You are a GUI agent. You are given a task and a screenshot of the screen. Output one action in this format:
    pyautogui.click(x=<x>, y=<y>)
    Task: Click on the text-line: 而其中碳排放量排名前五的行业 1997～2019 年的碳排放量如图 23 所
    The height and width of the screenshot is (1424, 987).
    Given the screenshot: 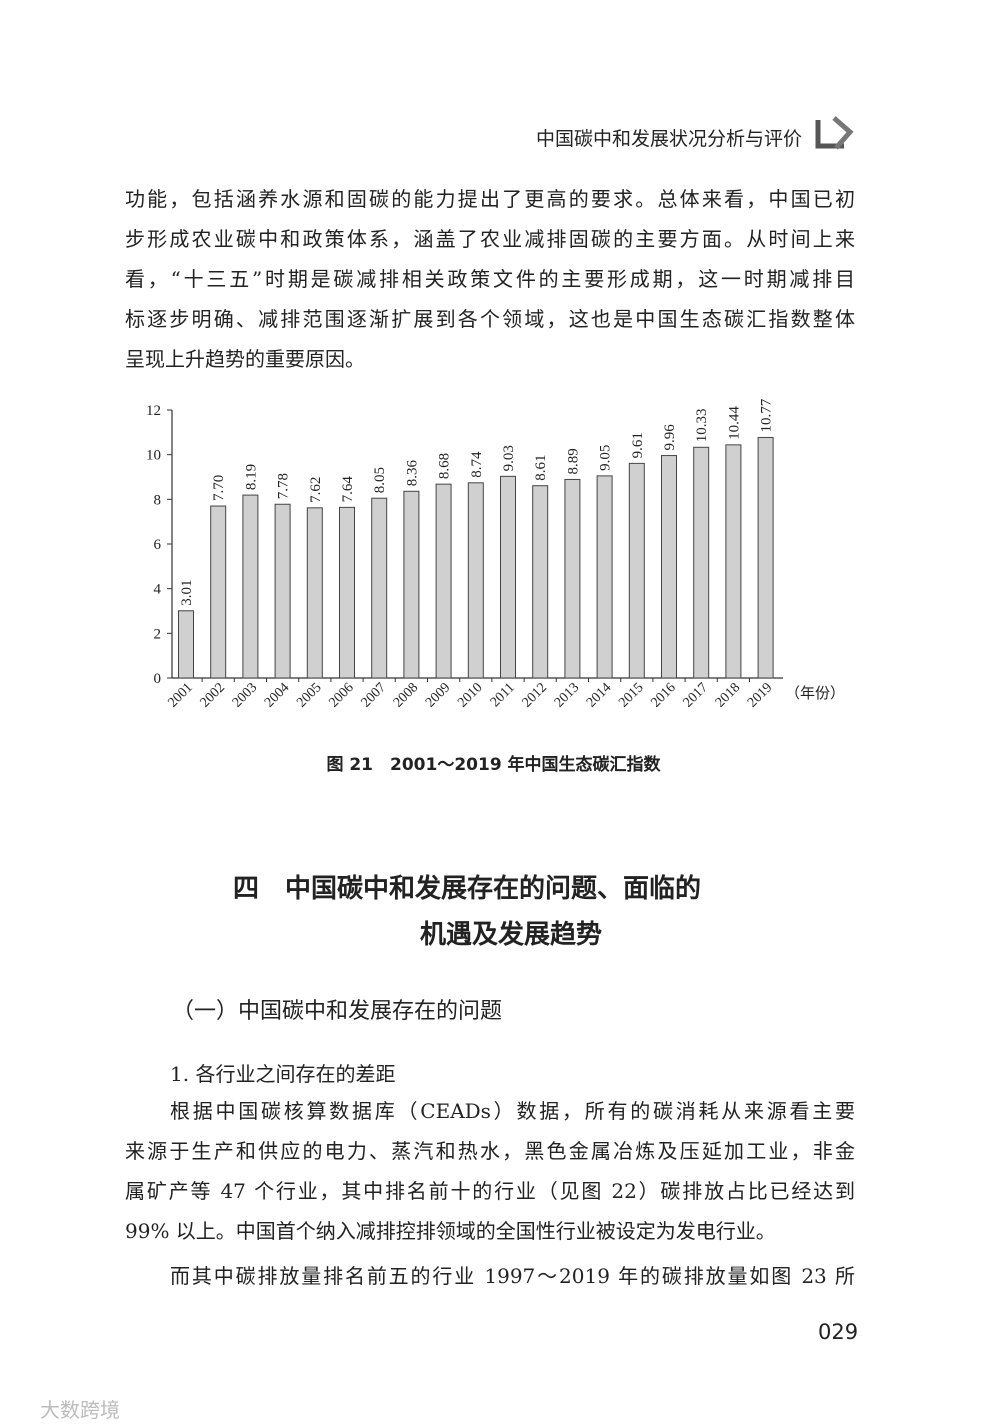 What is the action you would take?
    pyautogui.click(x=512, y=1276)
    